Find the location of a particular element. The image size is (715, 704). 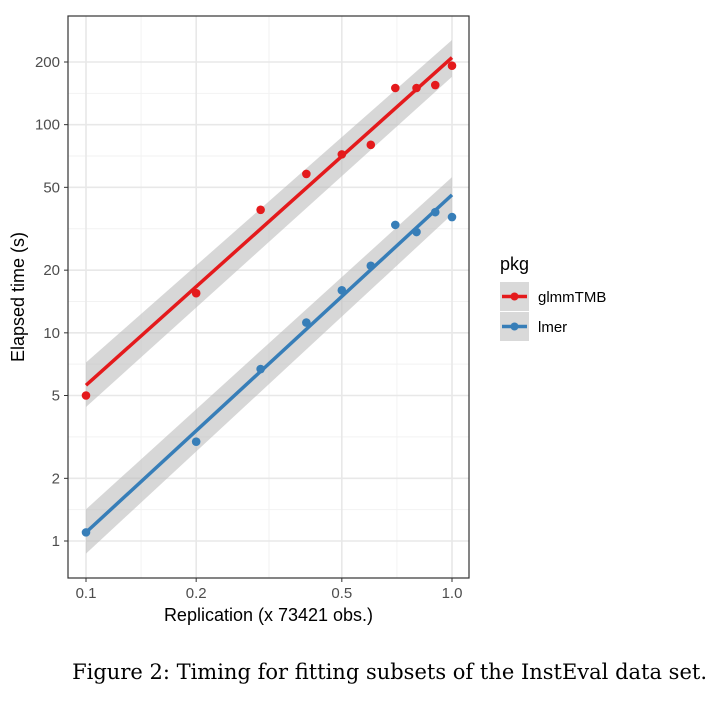

y-tick-label: 5 is located at coordinates (56, 395).